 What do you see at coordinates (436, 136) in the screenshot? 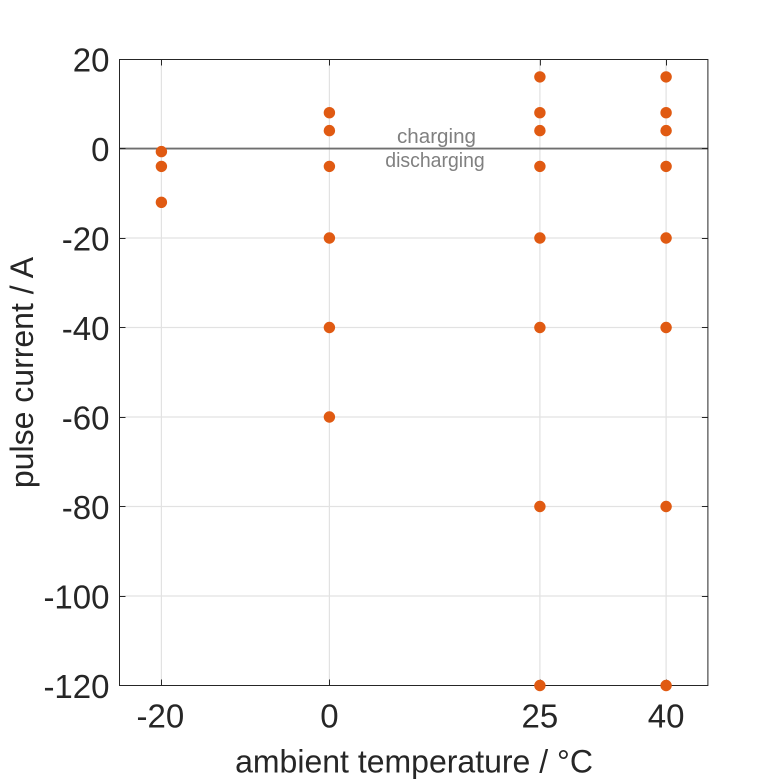
I see `svg-text: charging` at bounding box center [436, 136].